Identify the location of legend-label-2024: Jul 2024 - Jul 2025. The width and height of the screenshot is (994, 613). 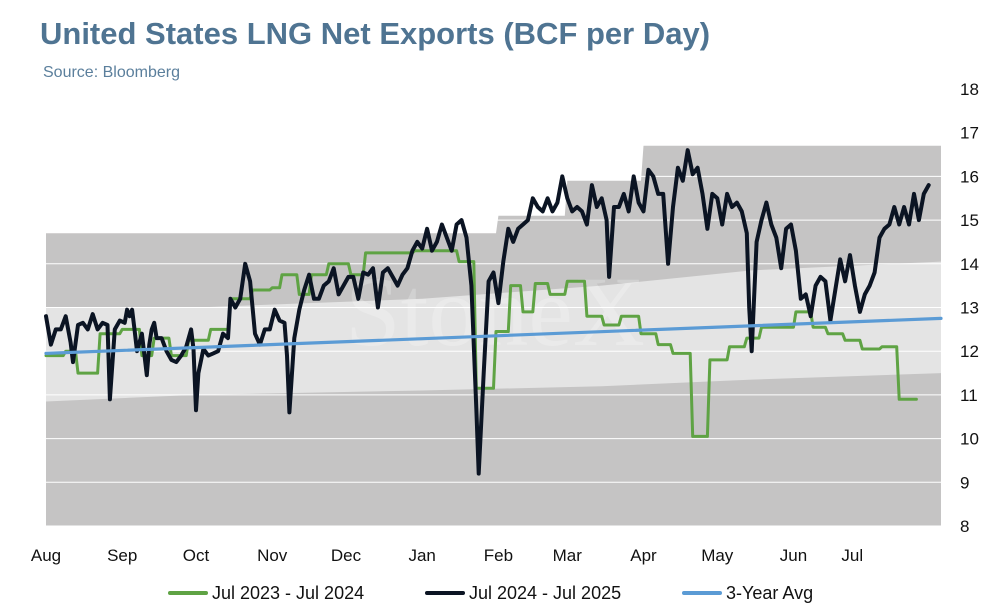
(545, 592).